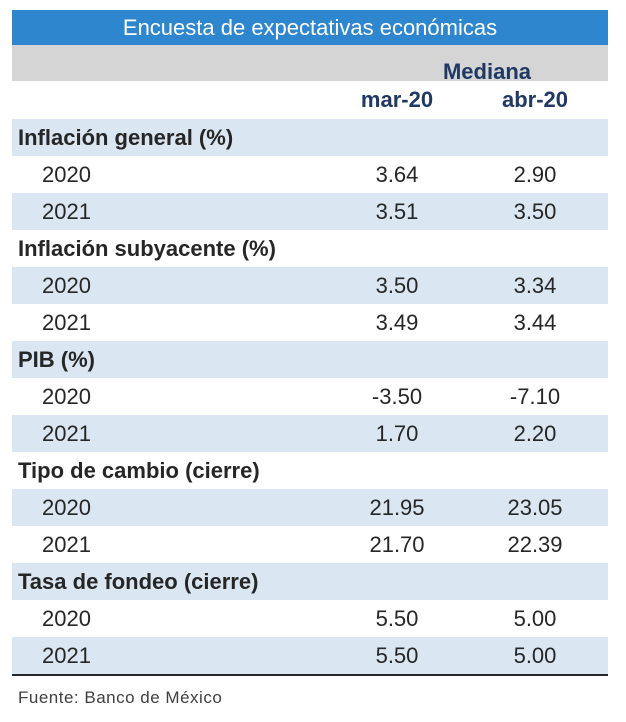 The image size is (626, 722). What do you see at coordinates (535, 322) in the screenshot?
I see `value-cell-abr: 3.44` at bounding box center [535, 322].